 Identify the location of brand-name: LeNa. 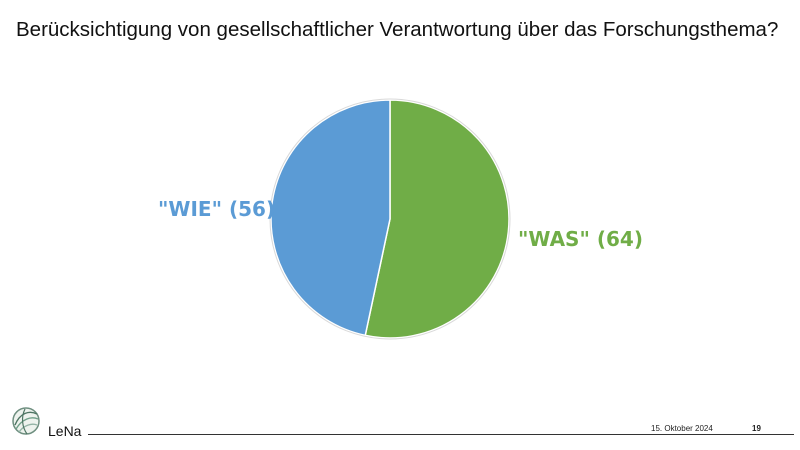
(65, 431).